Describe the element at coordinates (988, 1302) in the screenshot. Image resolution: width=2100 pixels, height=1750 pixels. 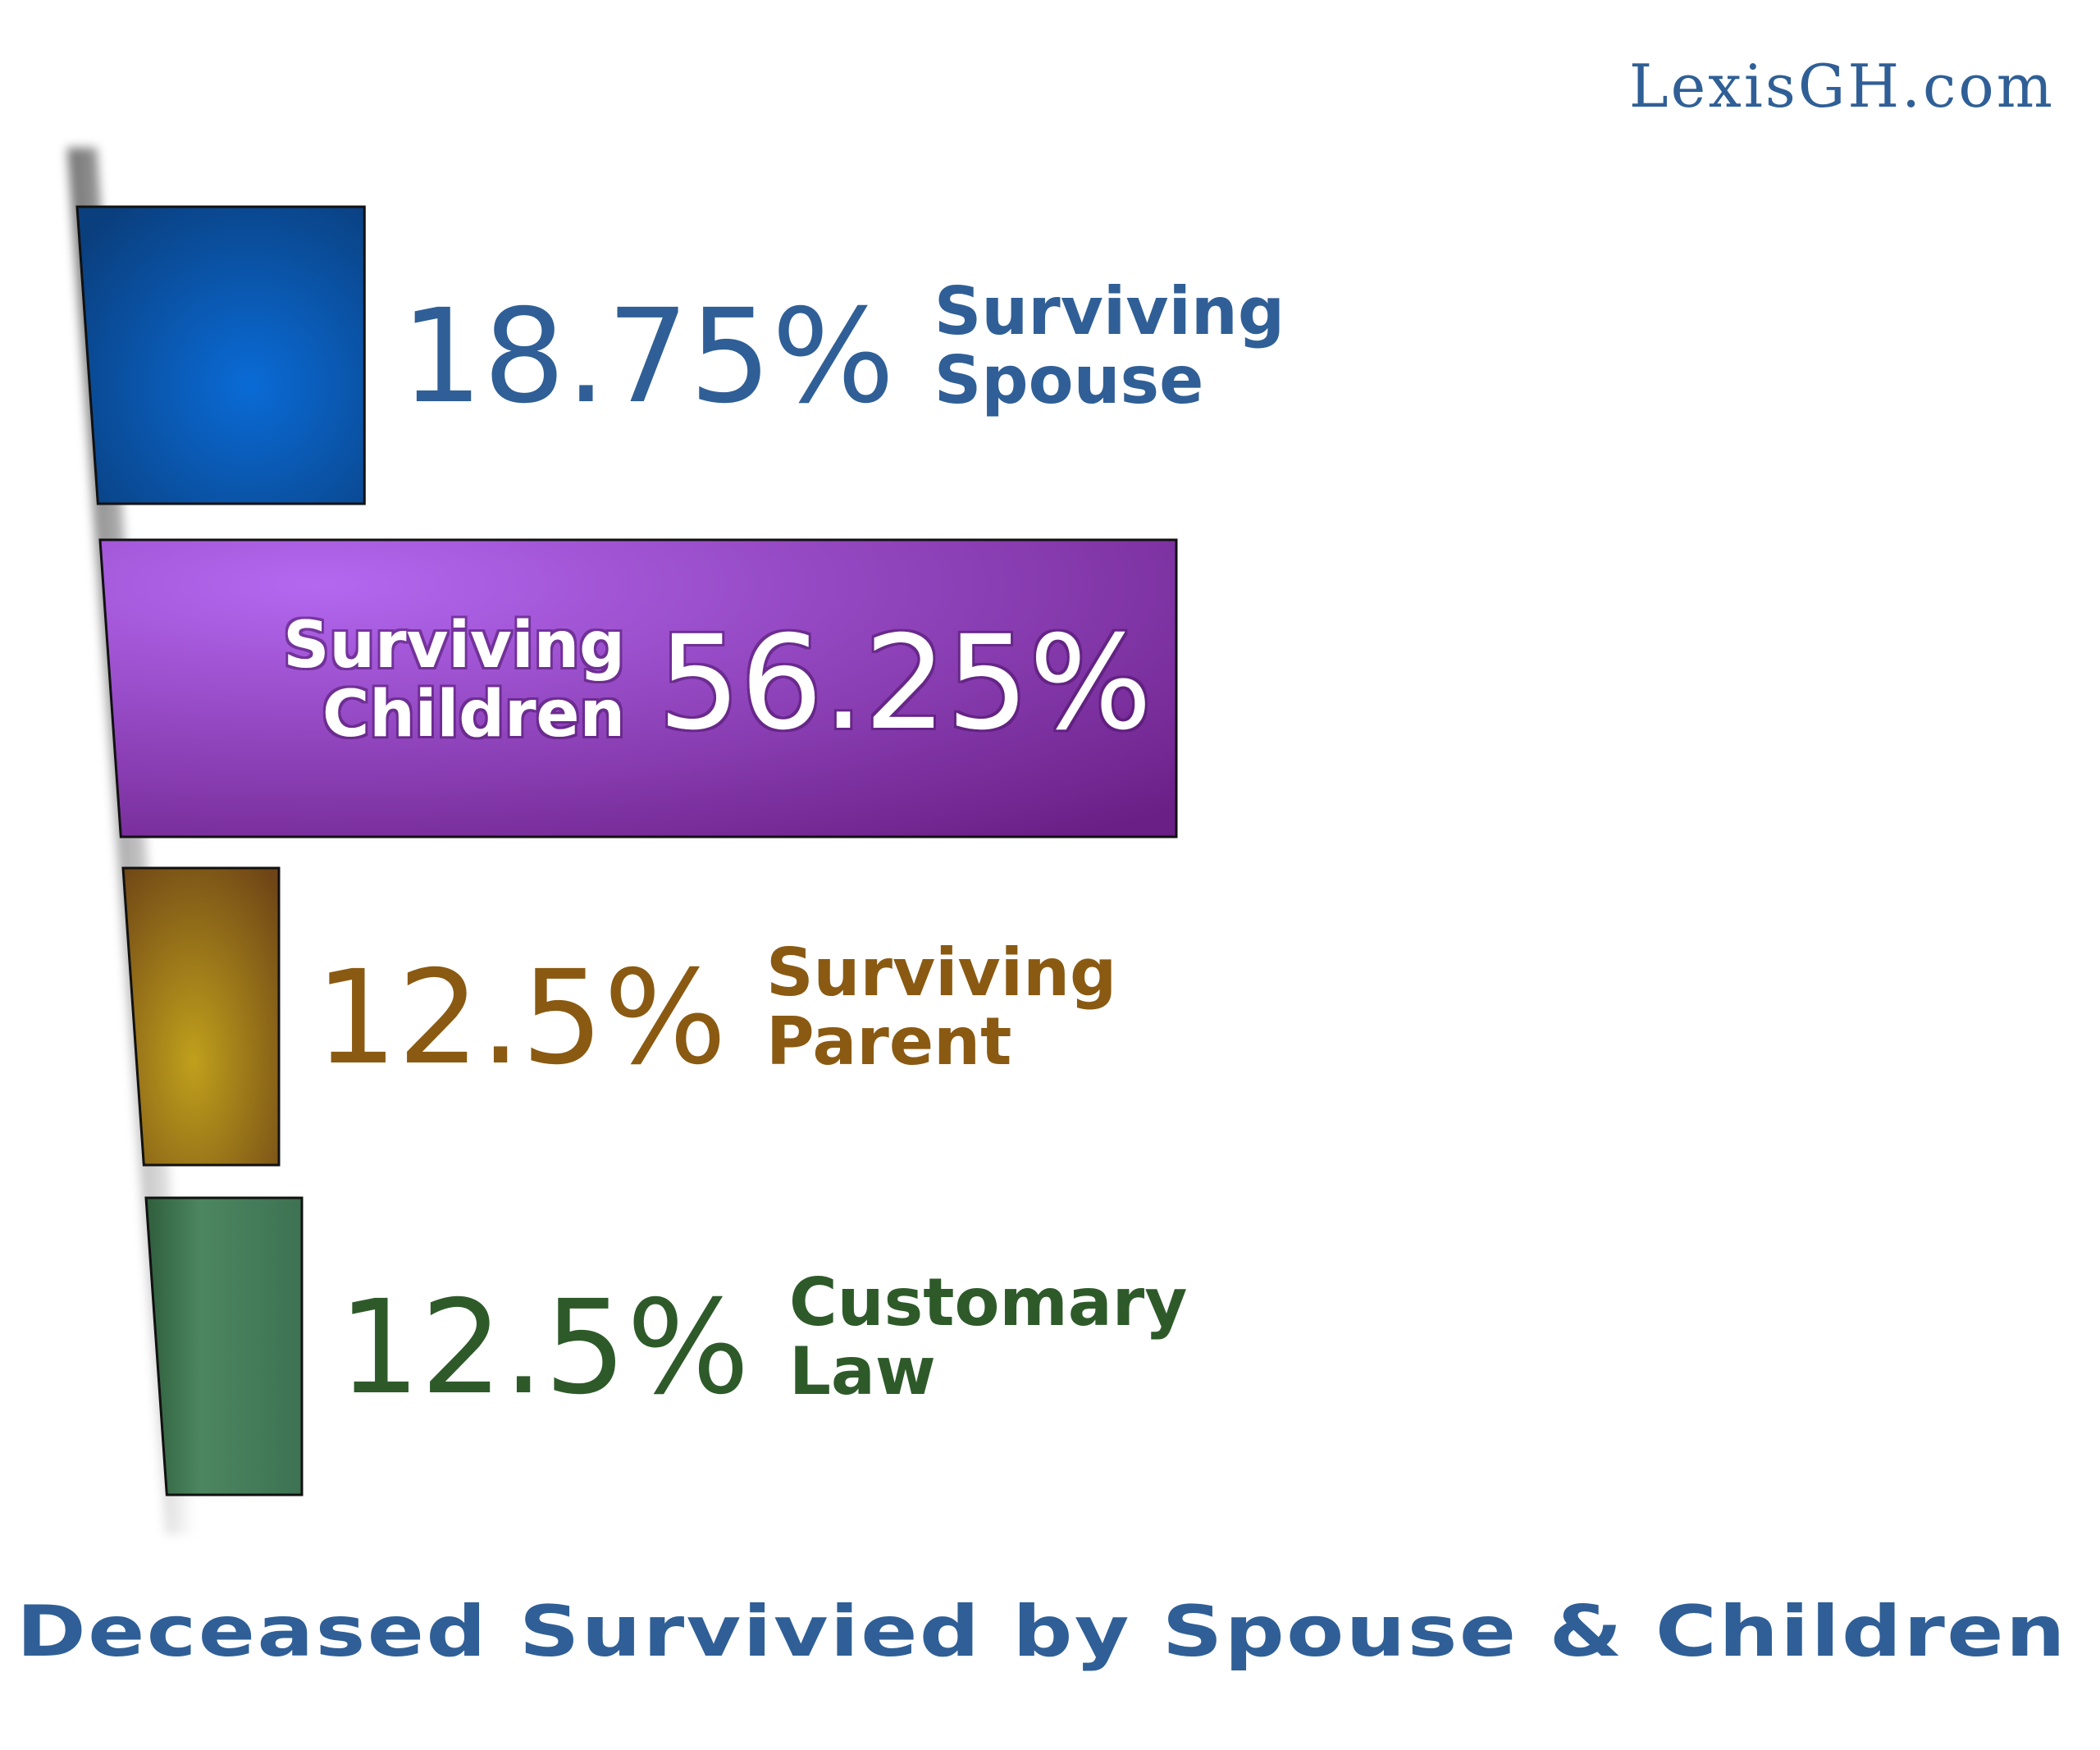
I see `category-label-line: Customary` at that location.